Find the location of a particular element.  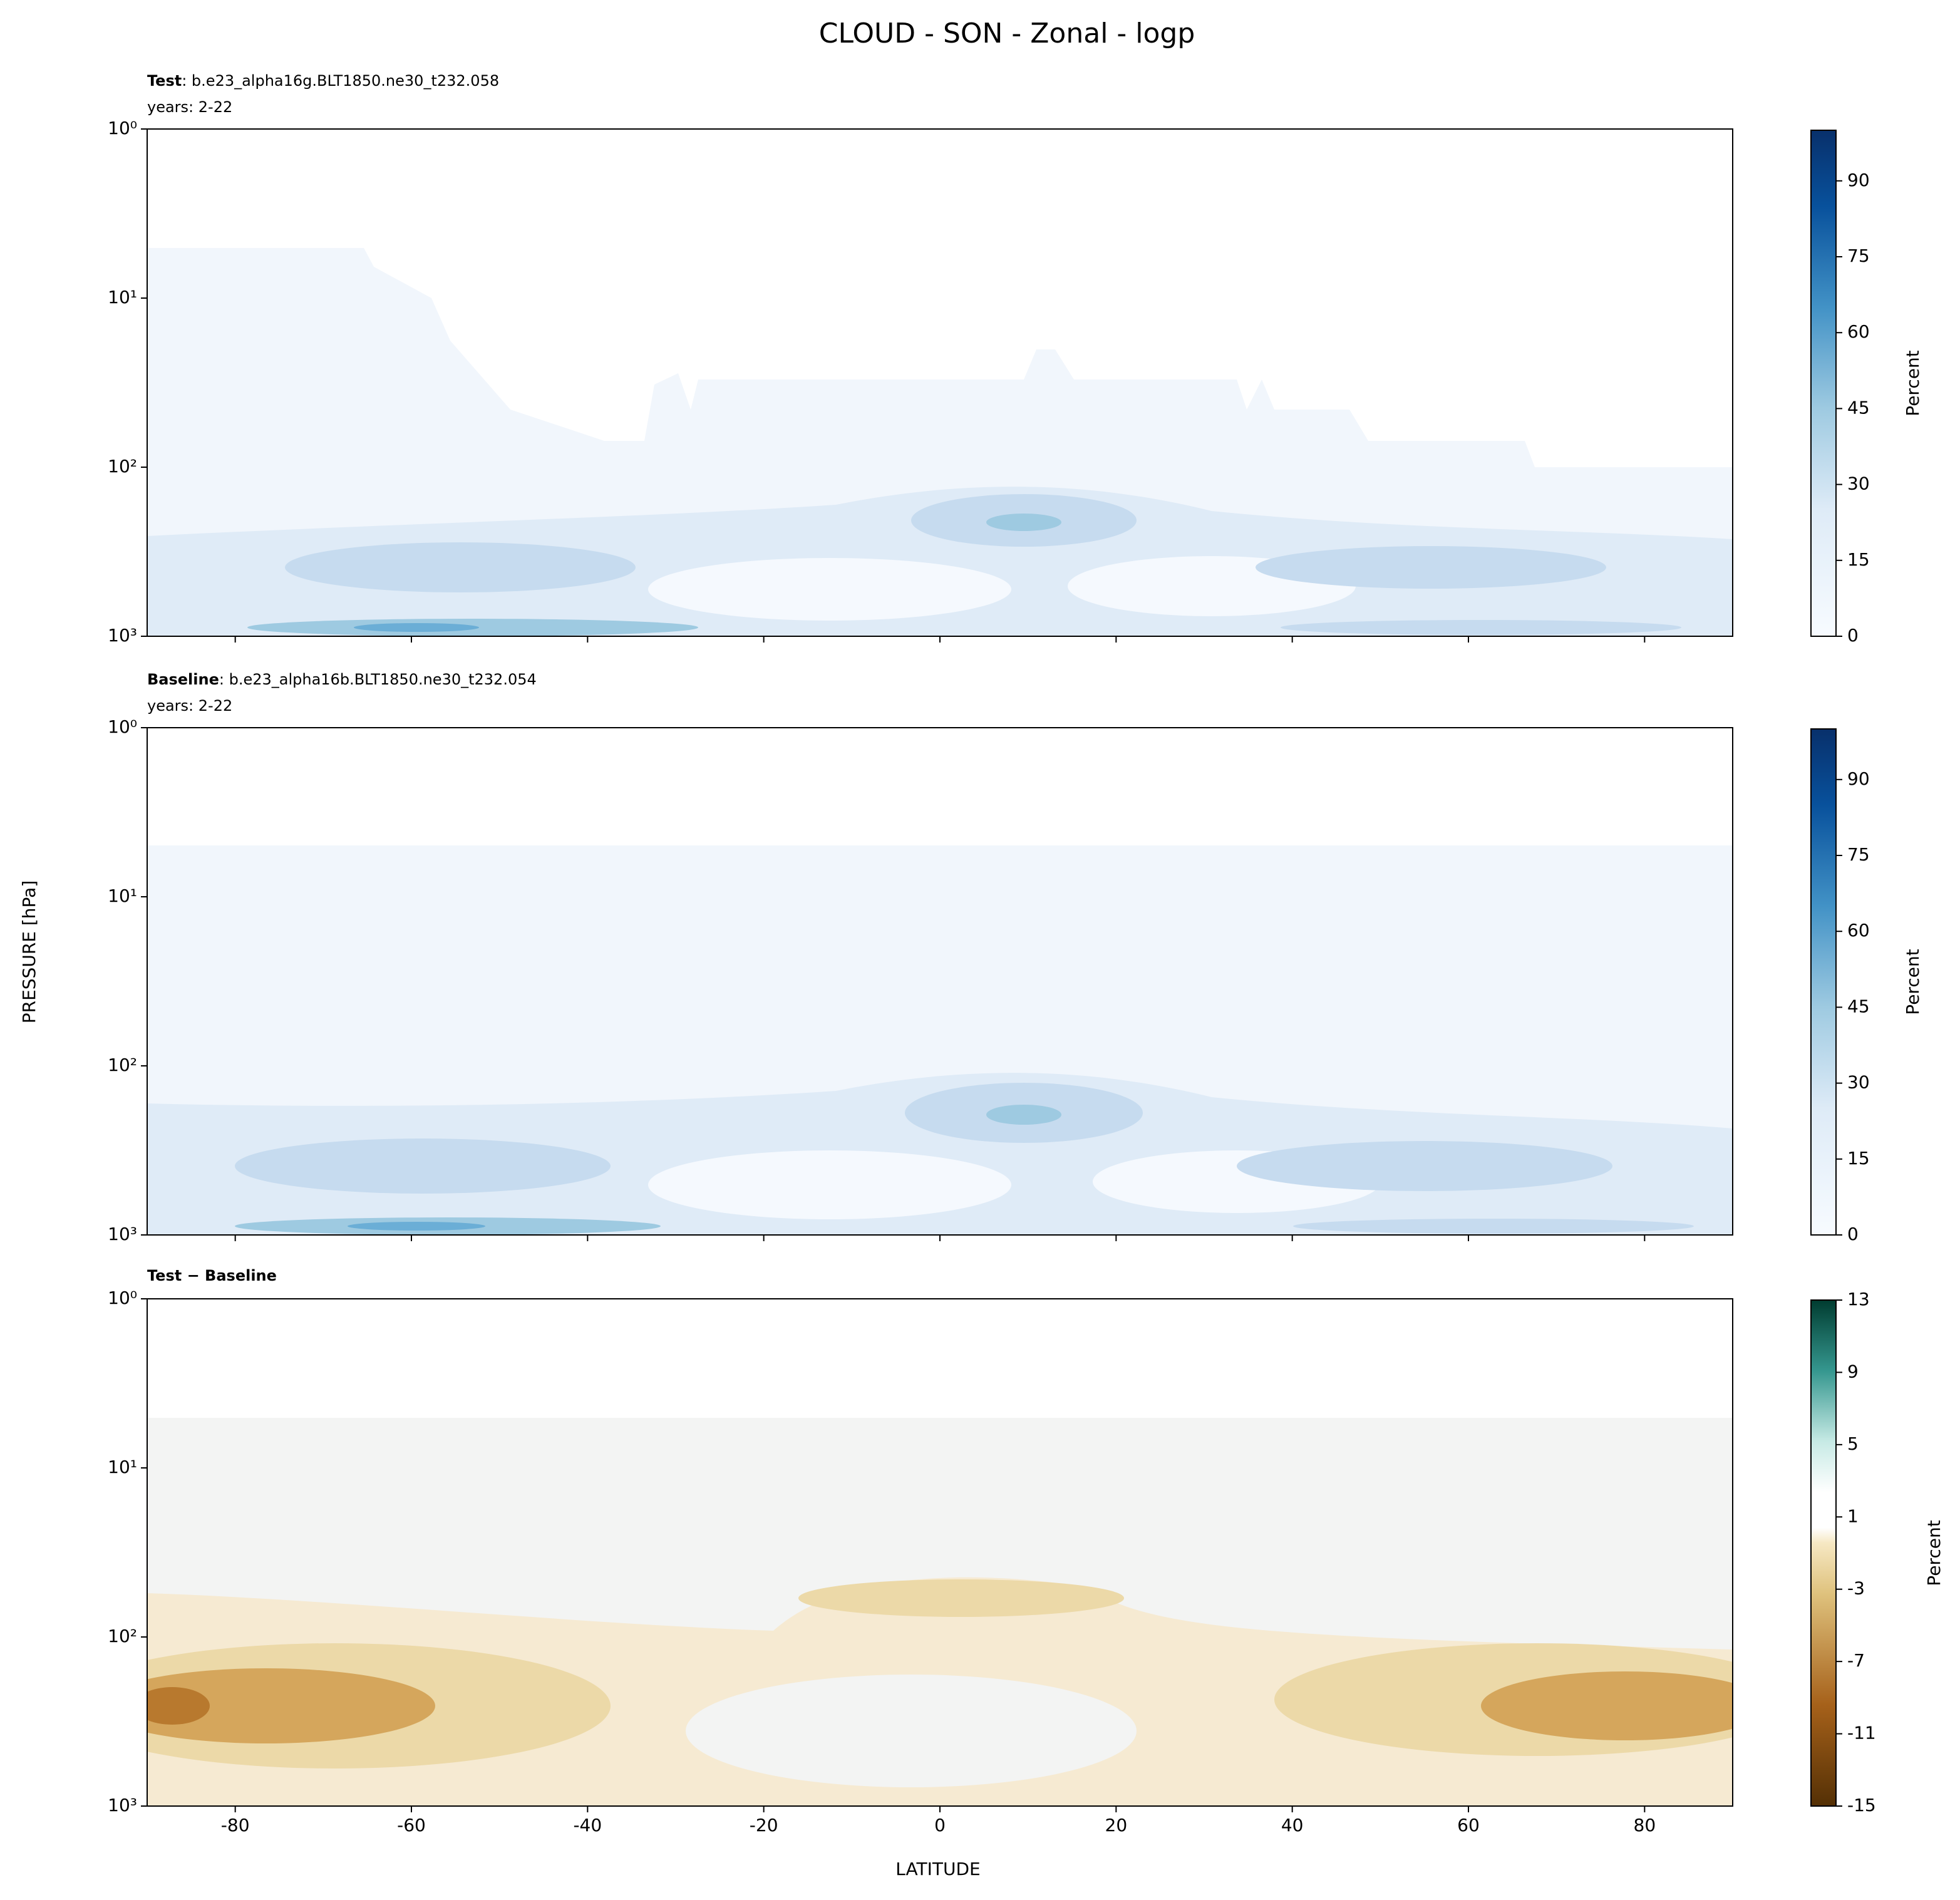

x-tick-label: -20 is located at coordinates (764, 1825).